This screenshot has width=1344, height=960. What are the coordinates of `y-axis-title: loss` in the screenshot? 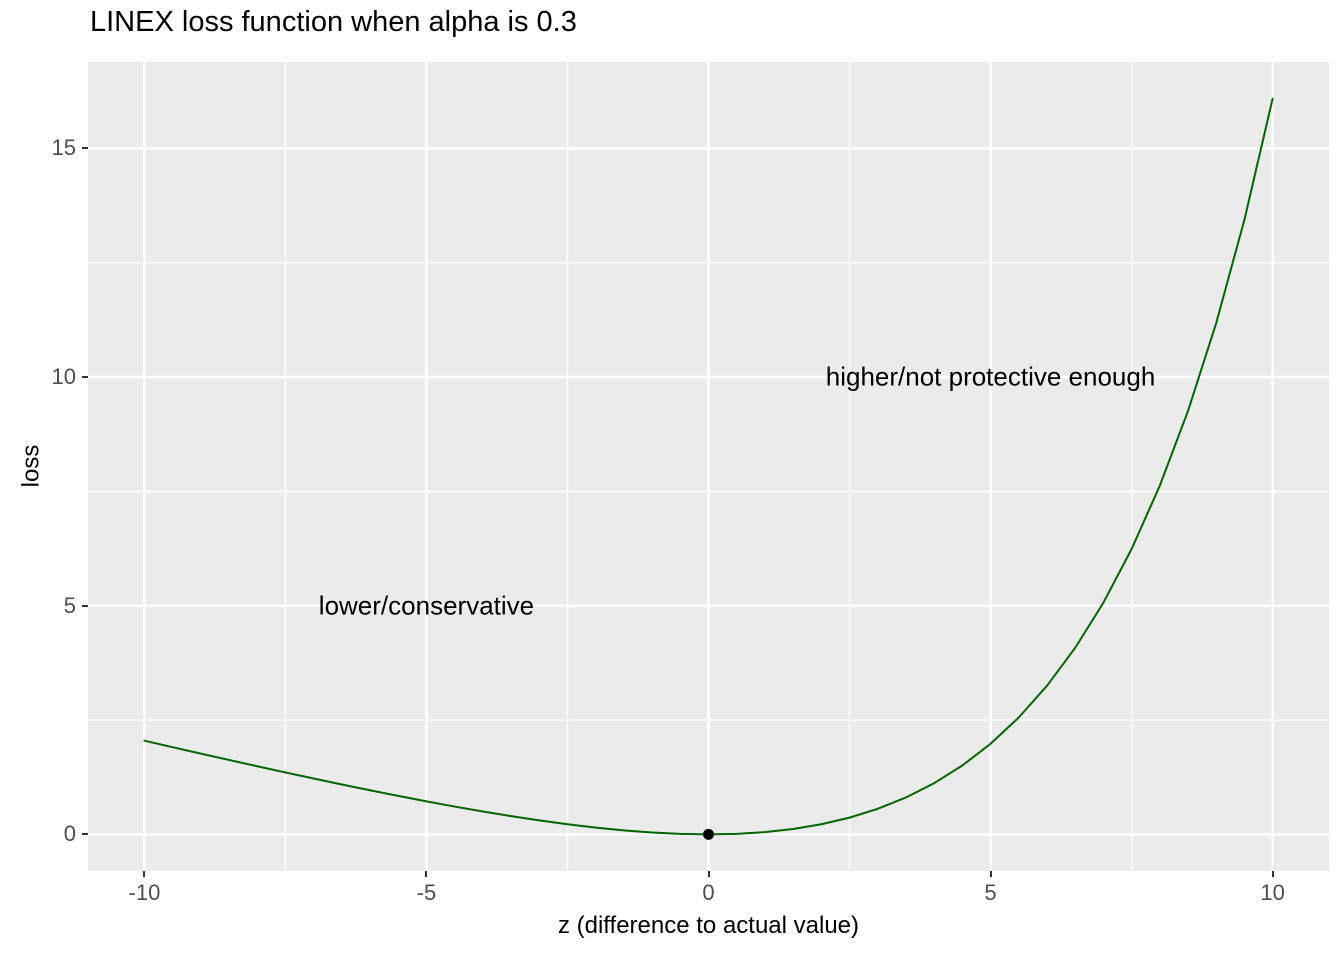 It's located at (31, 466).